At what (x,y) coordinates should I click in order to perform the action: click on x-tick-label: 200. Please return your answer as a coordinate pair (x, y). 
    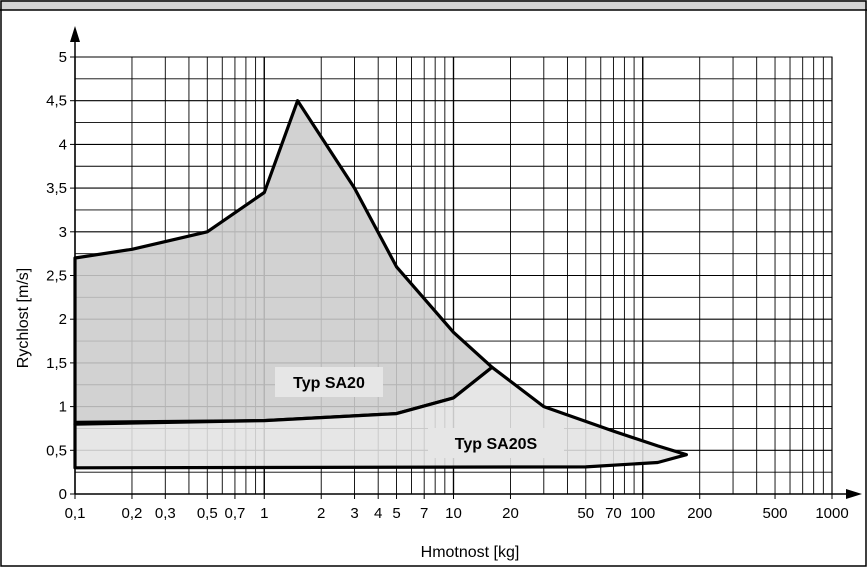
    Looking at the image, I should click on (699, 513).